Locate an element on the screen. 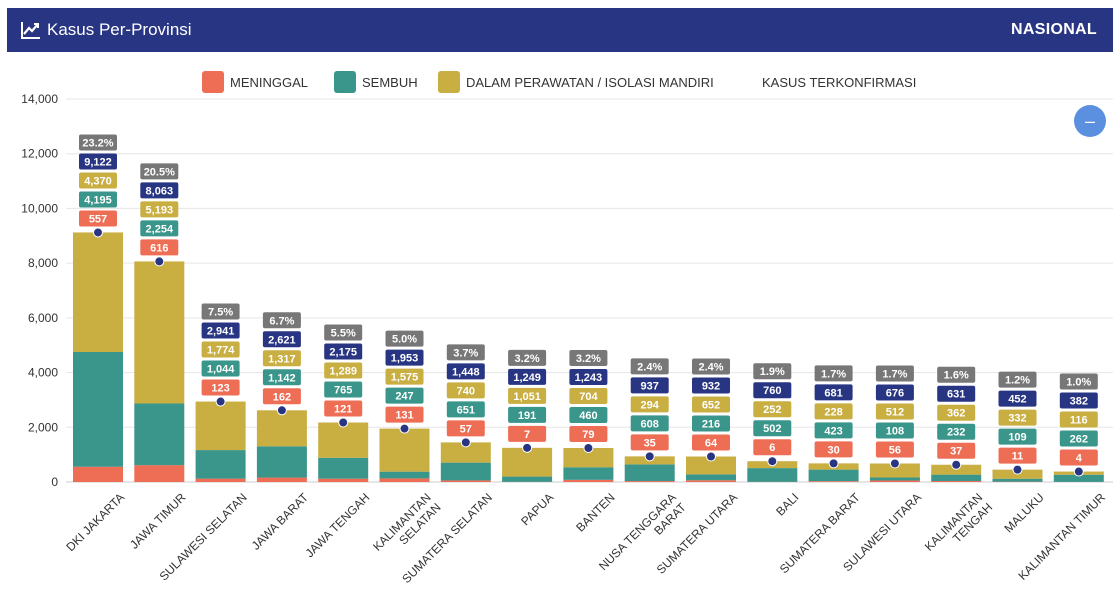 This screenshot has height=600, width=1116. x-tick-label: JAWA TENGAH is located at coordinates (337, 525).